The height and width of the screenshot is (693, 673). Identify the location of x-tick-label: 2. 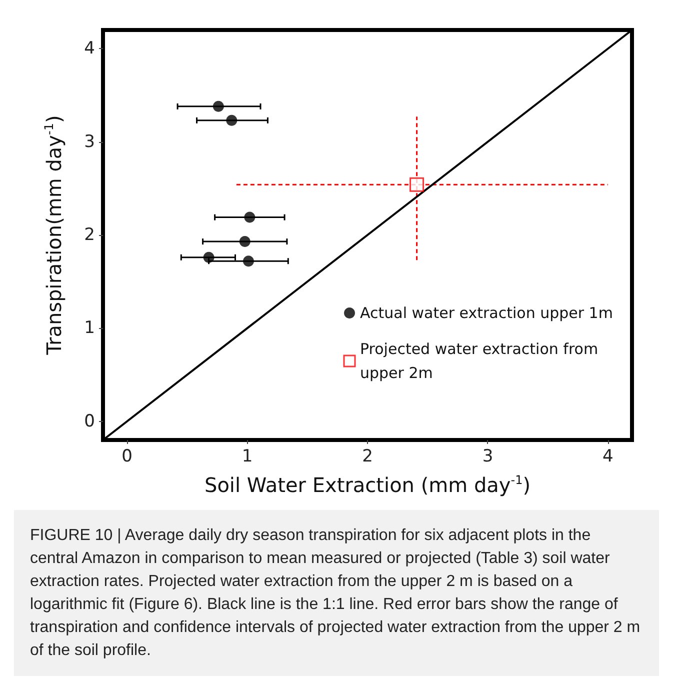
(367, 456).